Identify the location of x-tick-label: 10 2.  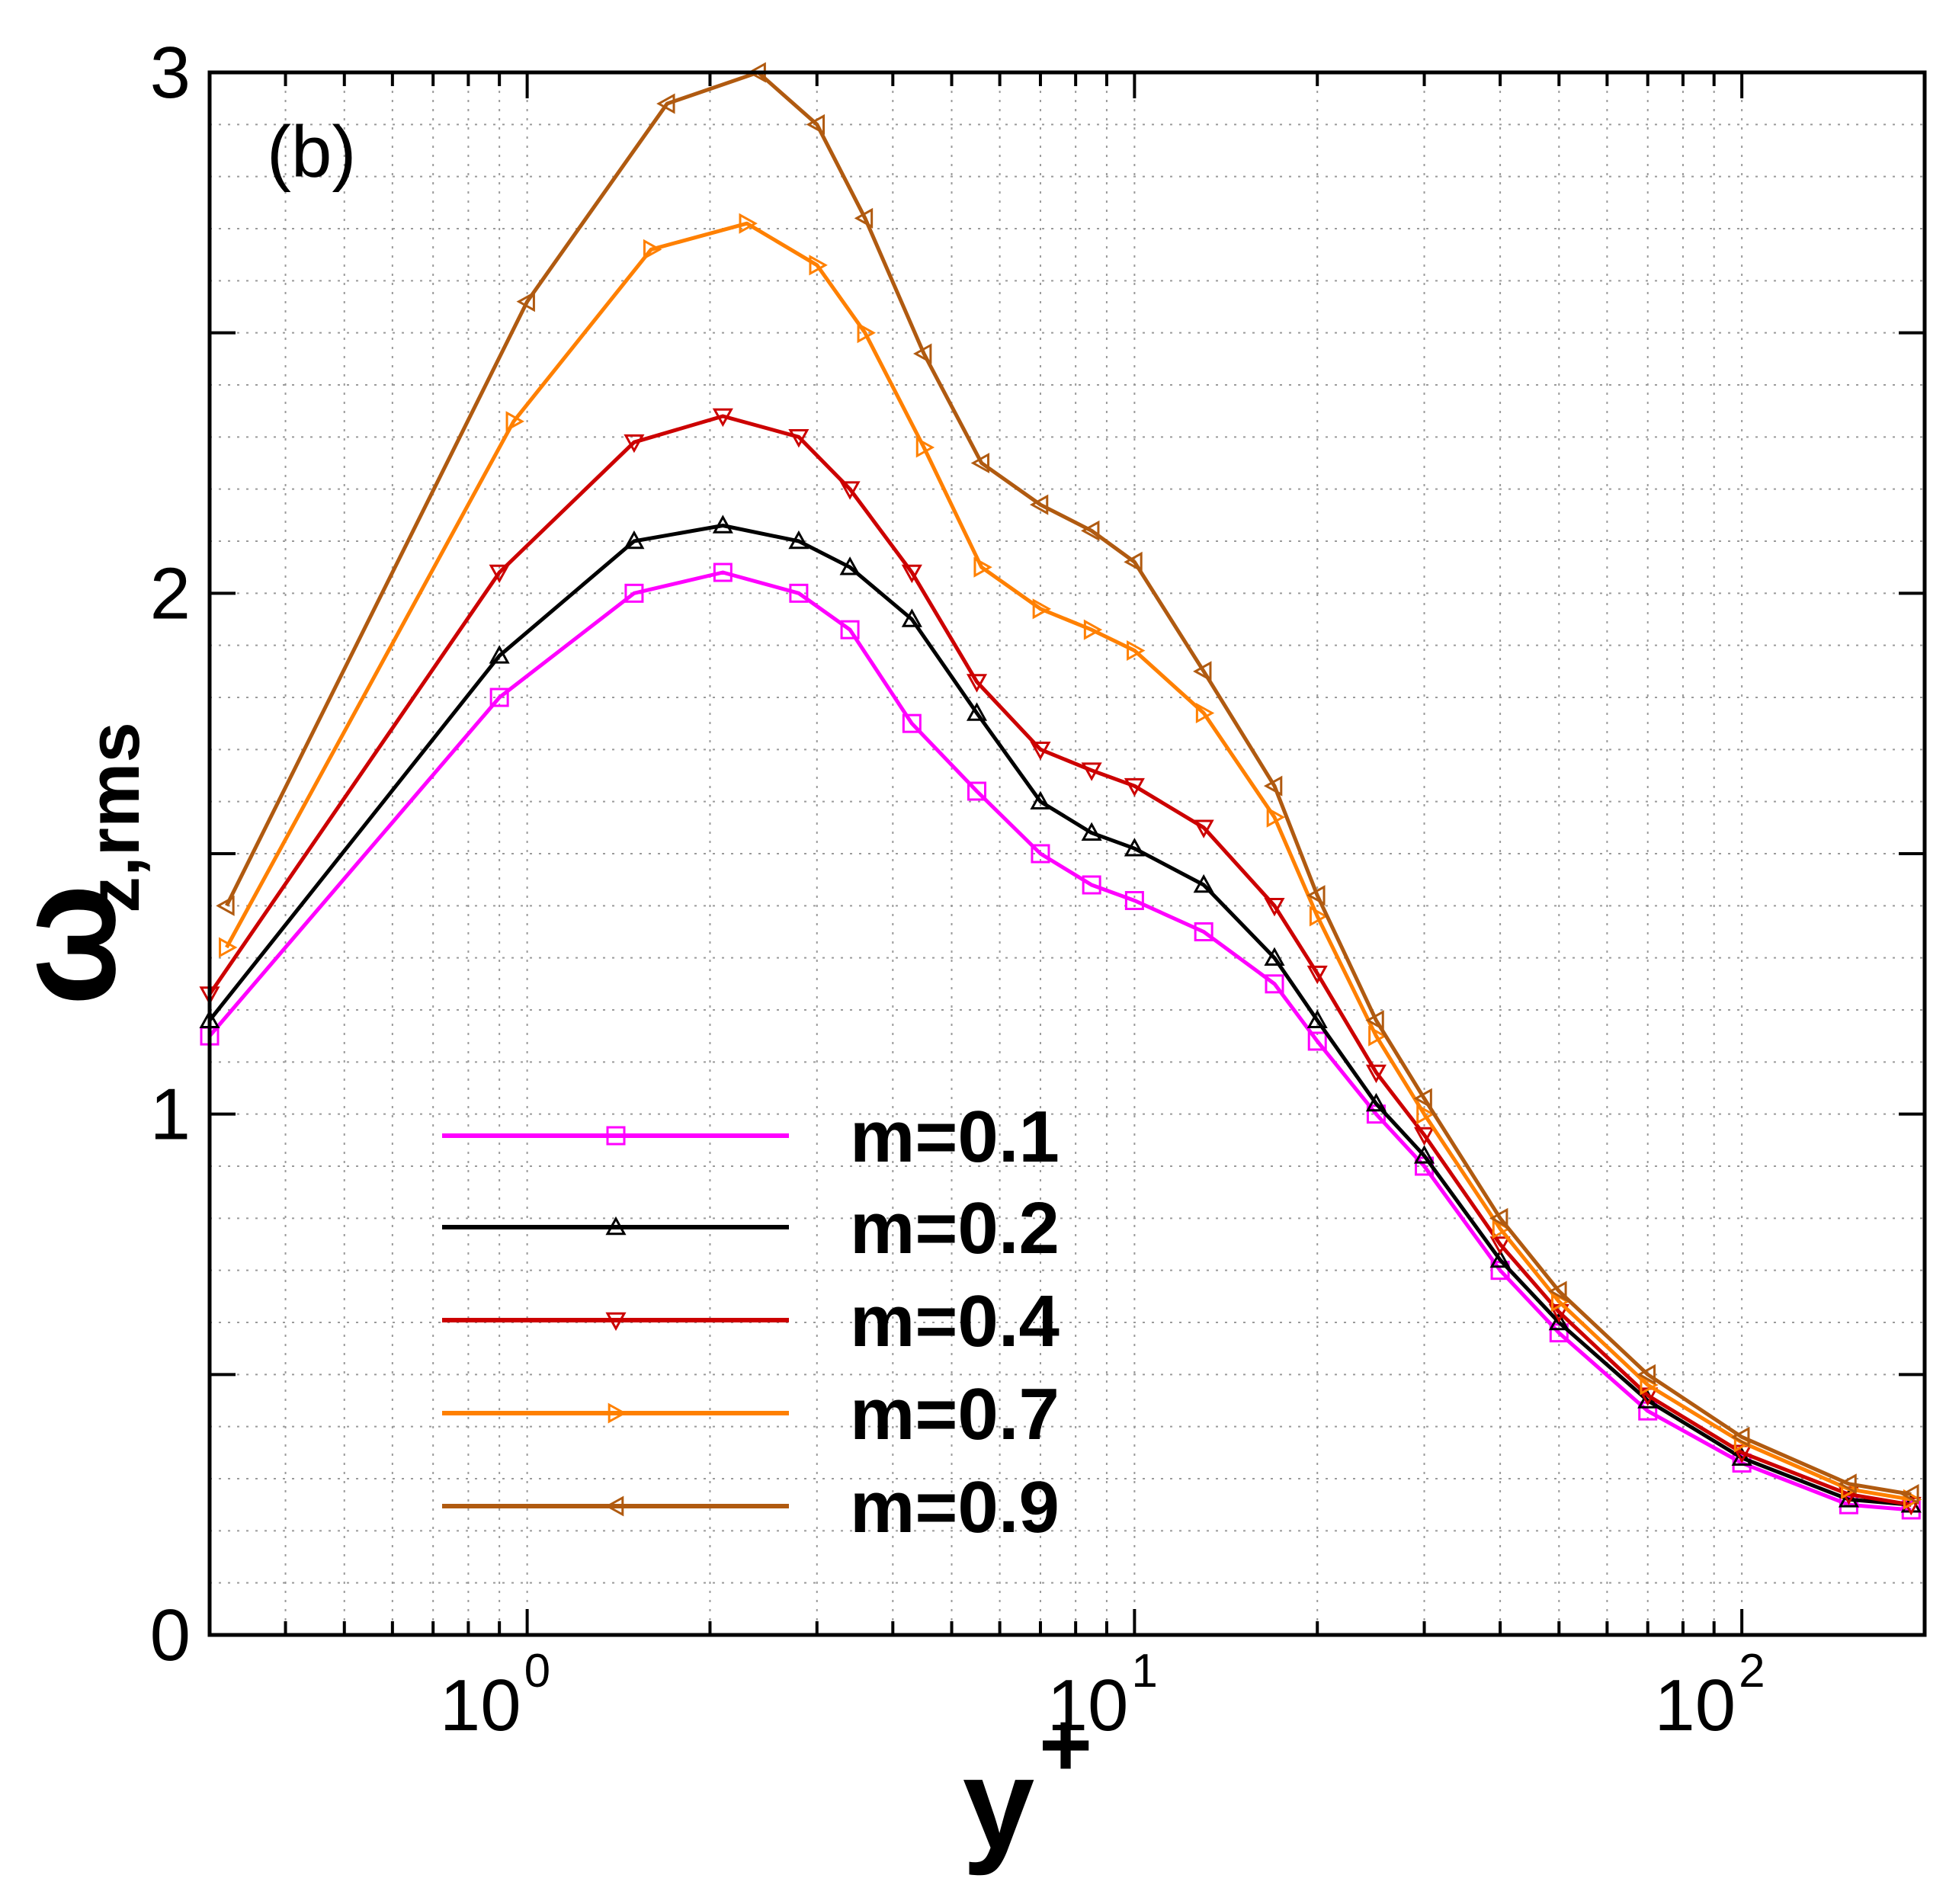
(1709, 1695).